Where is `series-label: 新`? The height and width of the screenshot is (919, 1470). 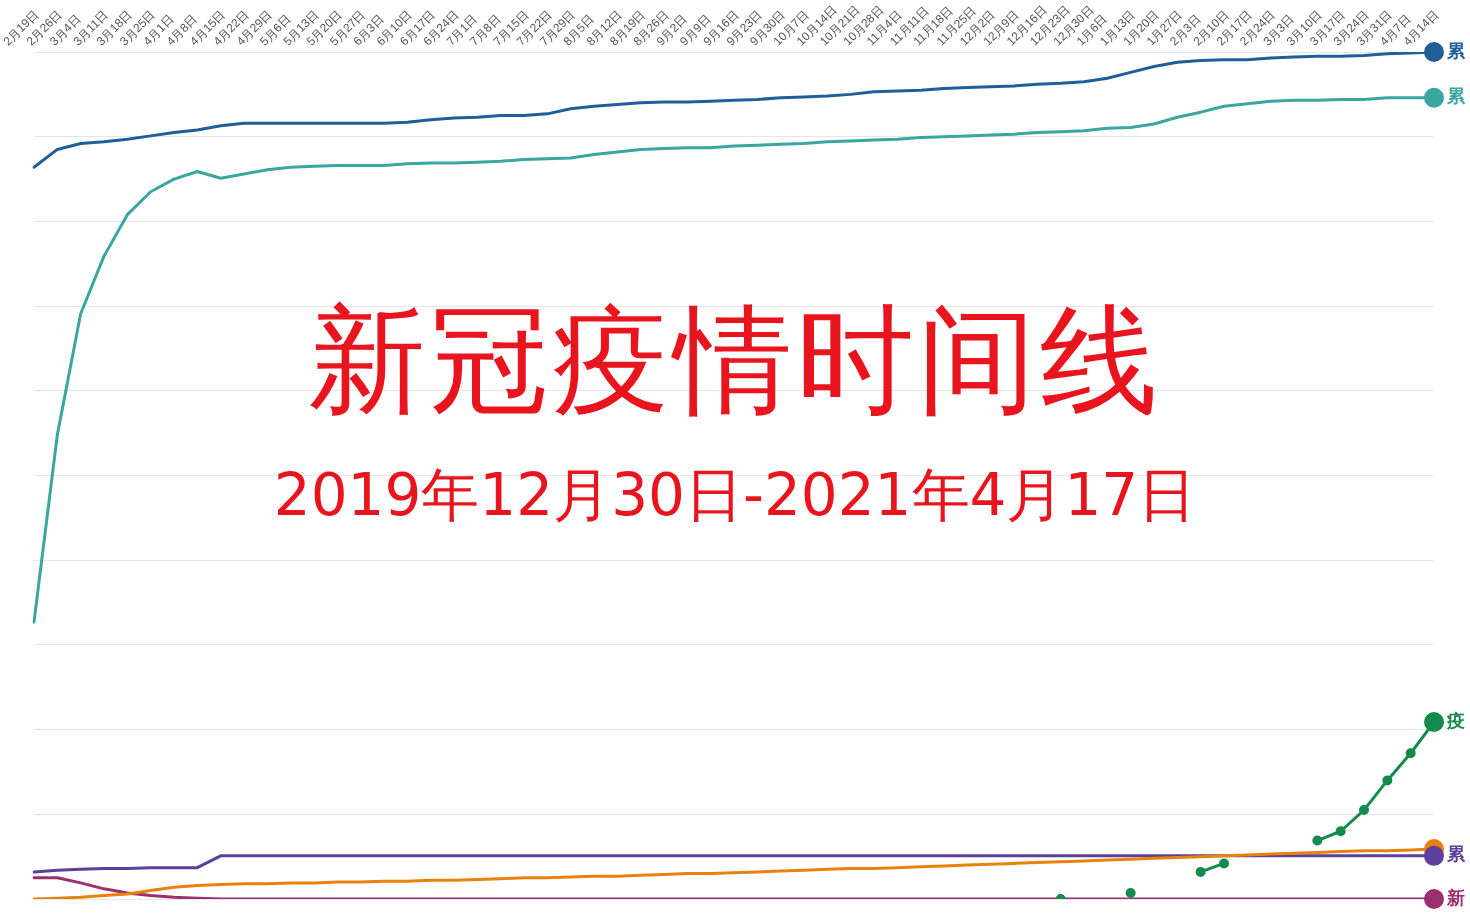 series-label: 新 is located at coordinates (1455, 897).